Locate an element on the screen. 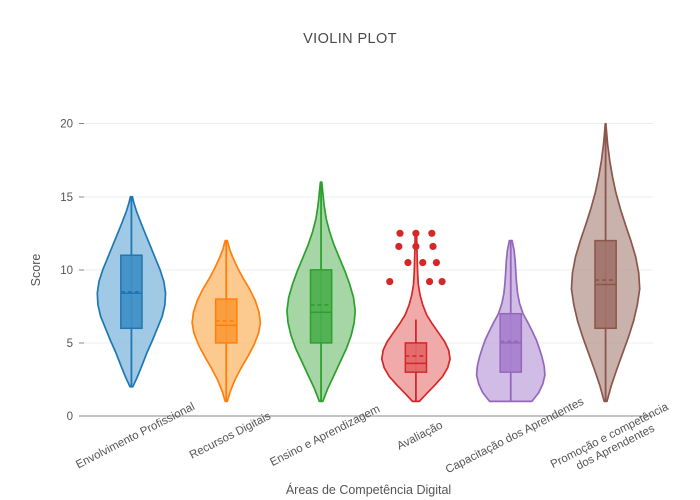 This screenshot has height=500, width=700. x-tick-label-line: Avaliação is located at coordinates (420, 435).